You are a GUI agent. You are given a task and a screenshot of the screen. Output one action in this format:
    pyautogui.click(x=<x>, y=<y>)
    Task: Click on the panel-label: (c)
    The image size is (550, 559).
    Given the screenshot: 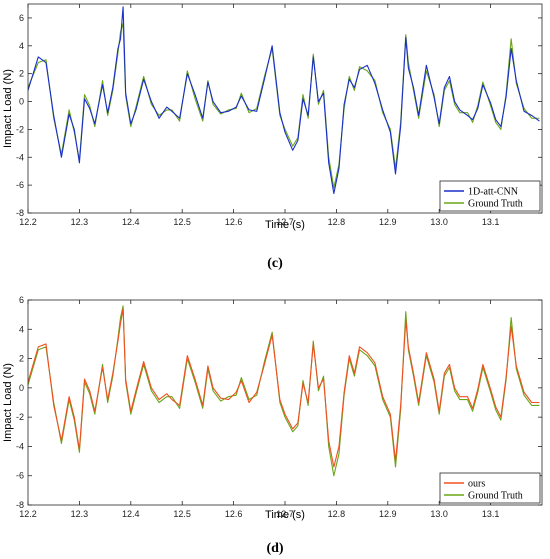 What is the action you would take?
    pyautogui.click(x=275, y=263)
    